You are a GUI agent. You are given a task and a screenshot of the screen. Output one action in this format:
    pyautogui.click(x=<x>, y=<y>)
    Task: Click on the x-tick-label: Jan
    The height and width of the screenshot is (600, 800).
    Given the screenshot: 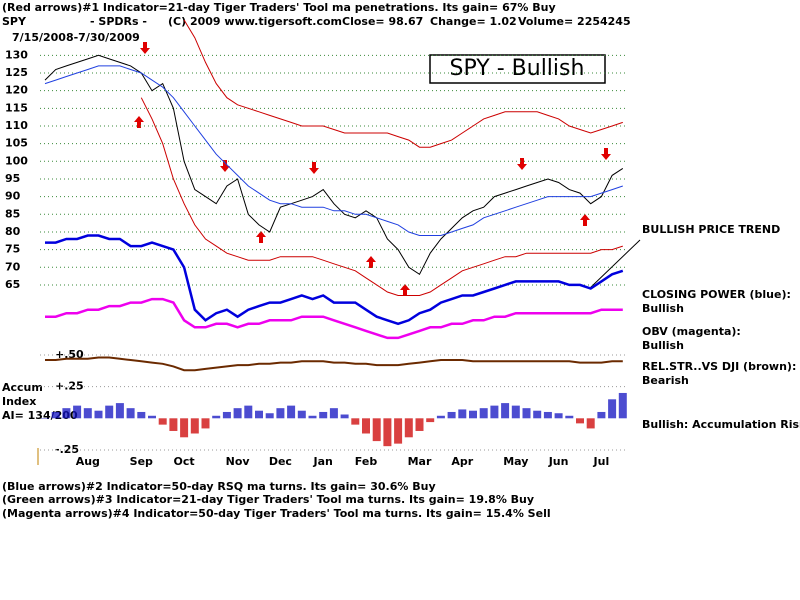 What is the action you would take?
    pyautogui.click(x=323, y=461)
    